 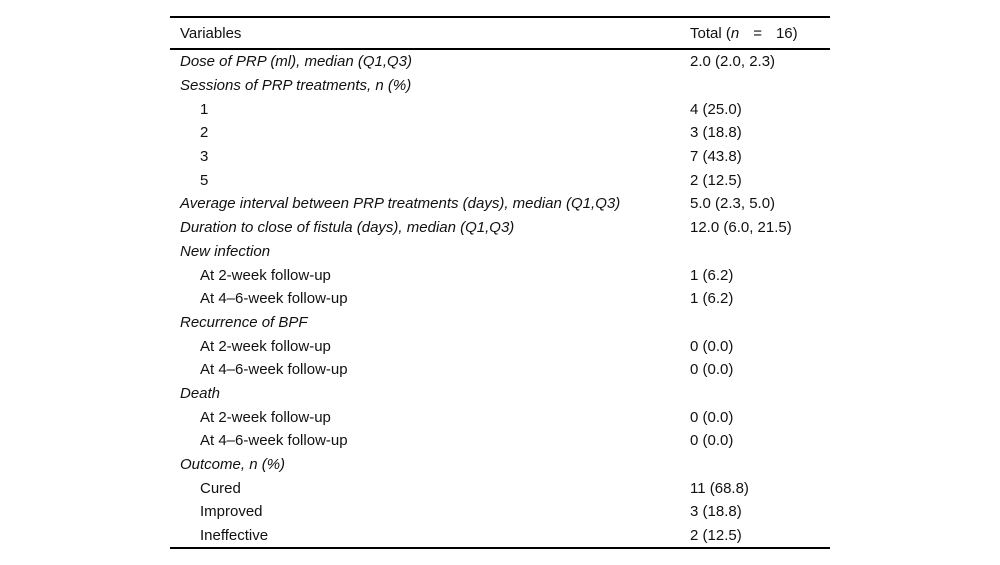 What do you see at coordinates (500, 252) in the screenshot?
I see `table-row: New infection` at bounding box center [500, 252].